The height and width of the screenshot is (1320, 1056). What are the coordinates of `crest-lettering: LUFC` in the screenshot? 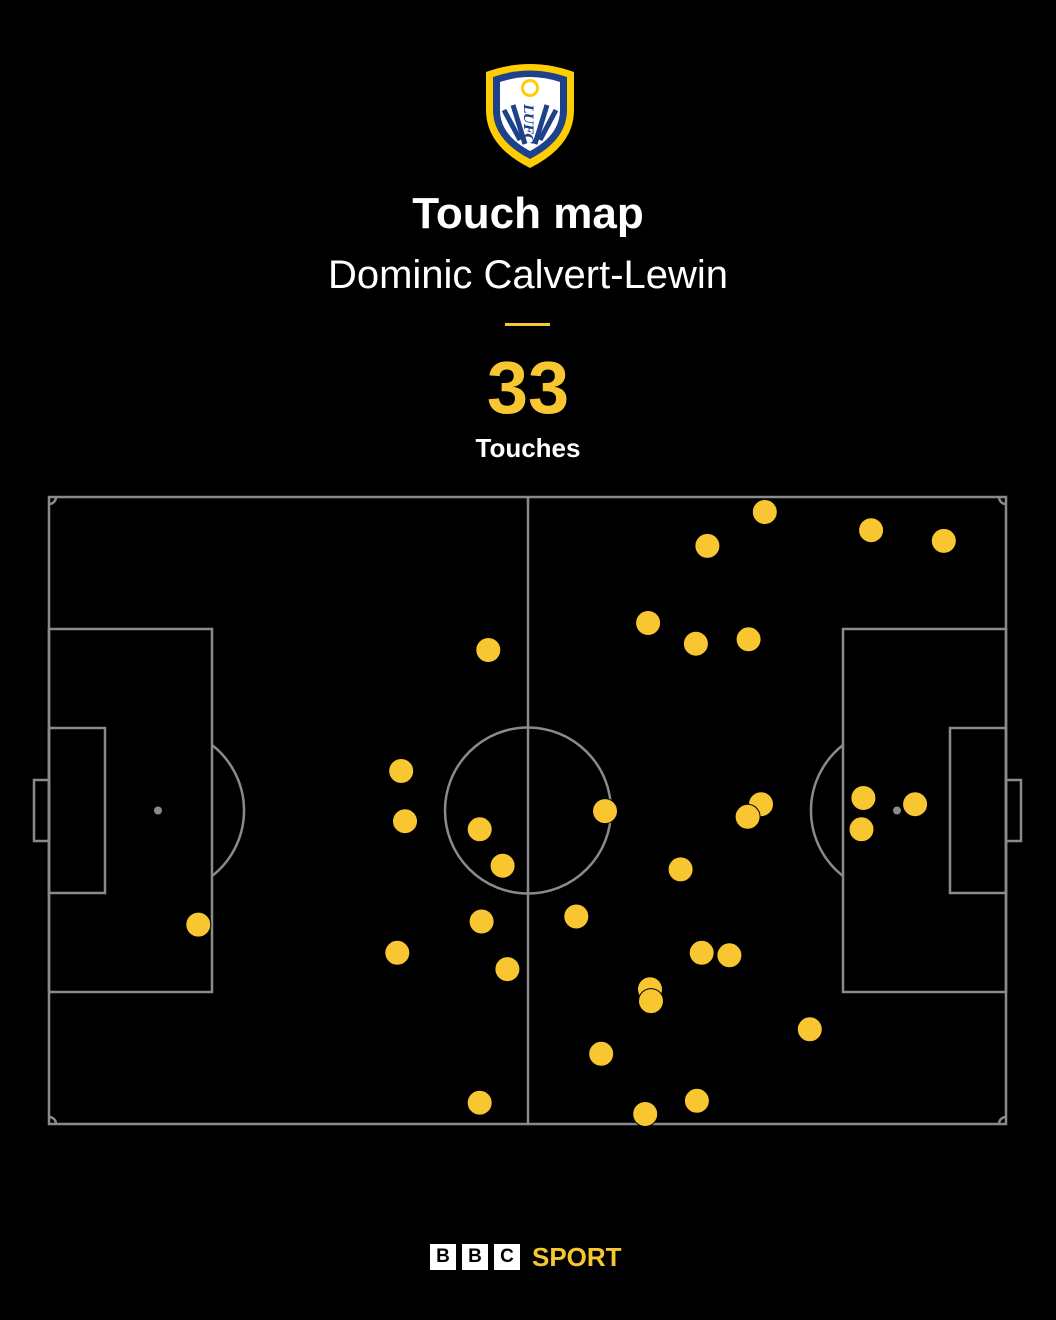 It's located at (527, 123).